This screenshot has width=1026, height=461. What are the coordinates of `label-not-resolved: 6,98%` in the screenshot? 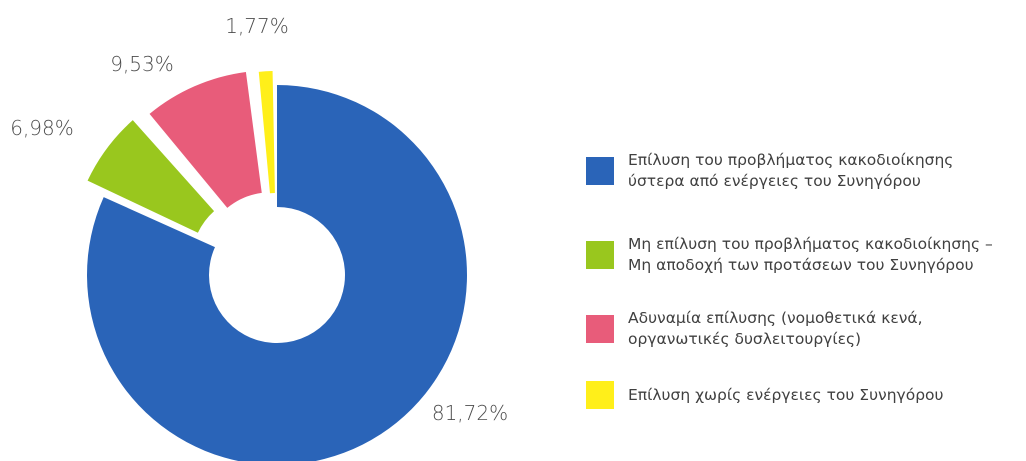 It's located at (42, 128).